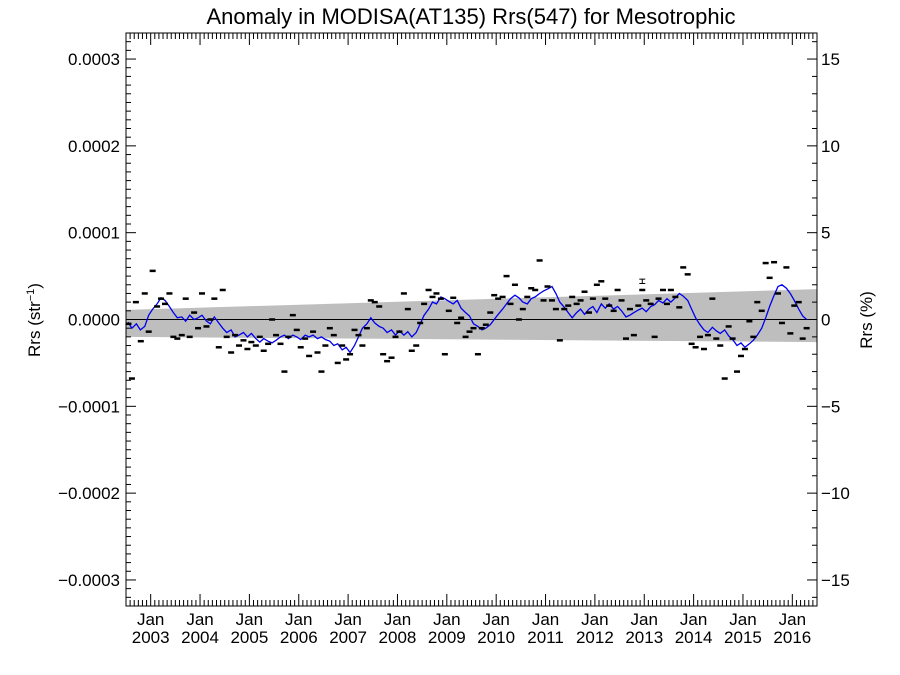  I want to click on y2-tick-label: −10, so click(835, 493).